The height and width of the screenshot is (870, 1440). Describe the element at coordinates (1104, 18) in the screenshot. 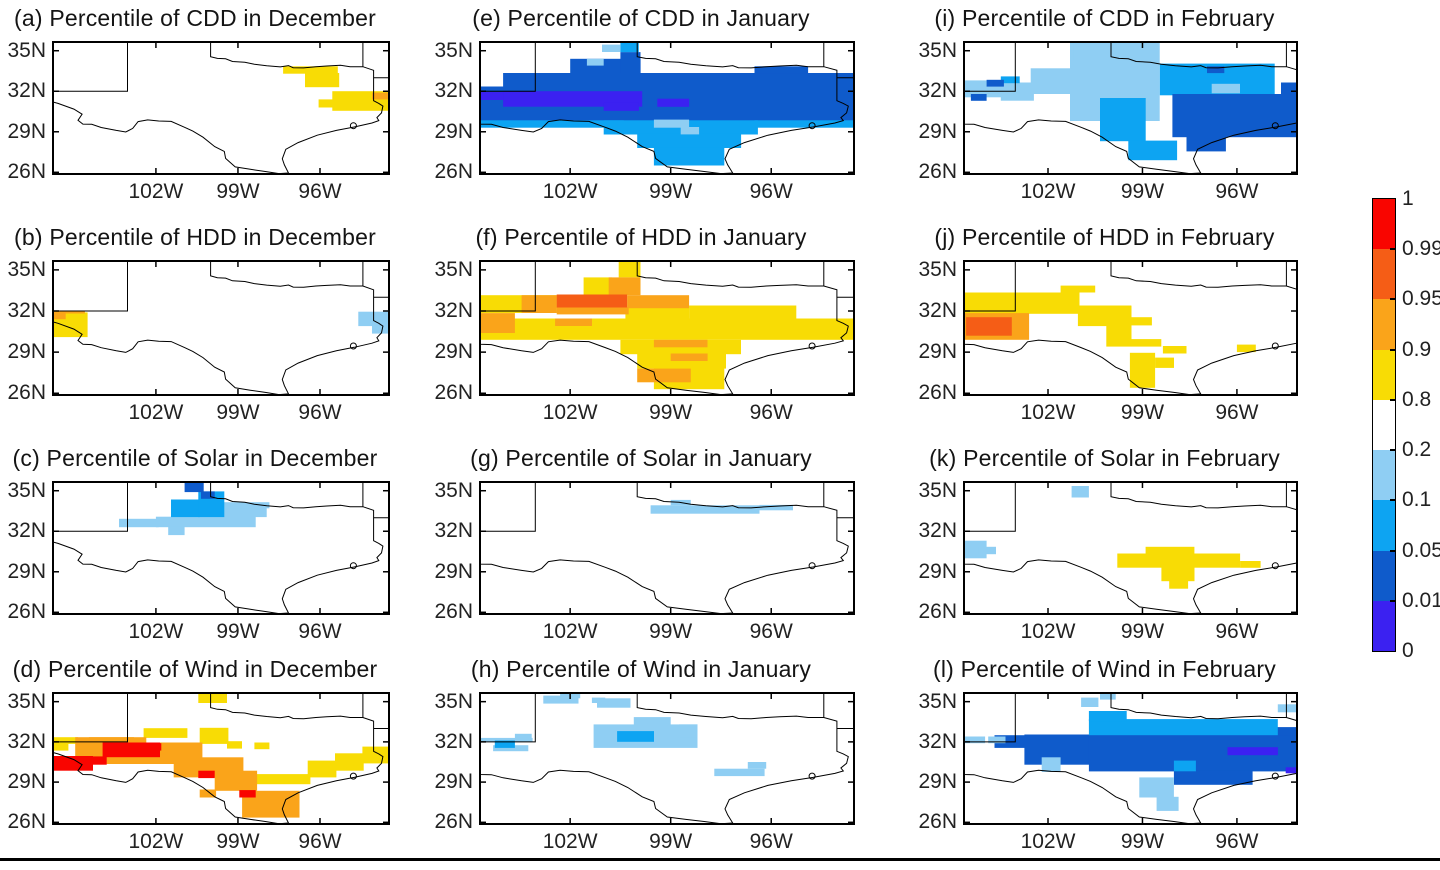

I see `panel-title-i: (i) Percentile of CDD in February` at that location.